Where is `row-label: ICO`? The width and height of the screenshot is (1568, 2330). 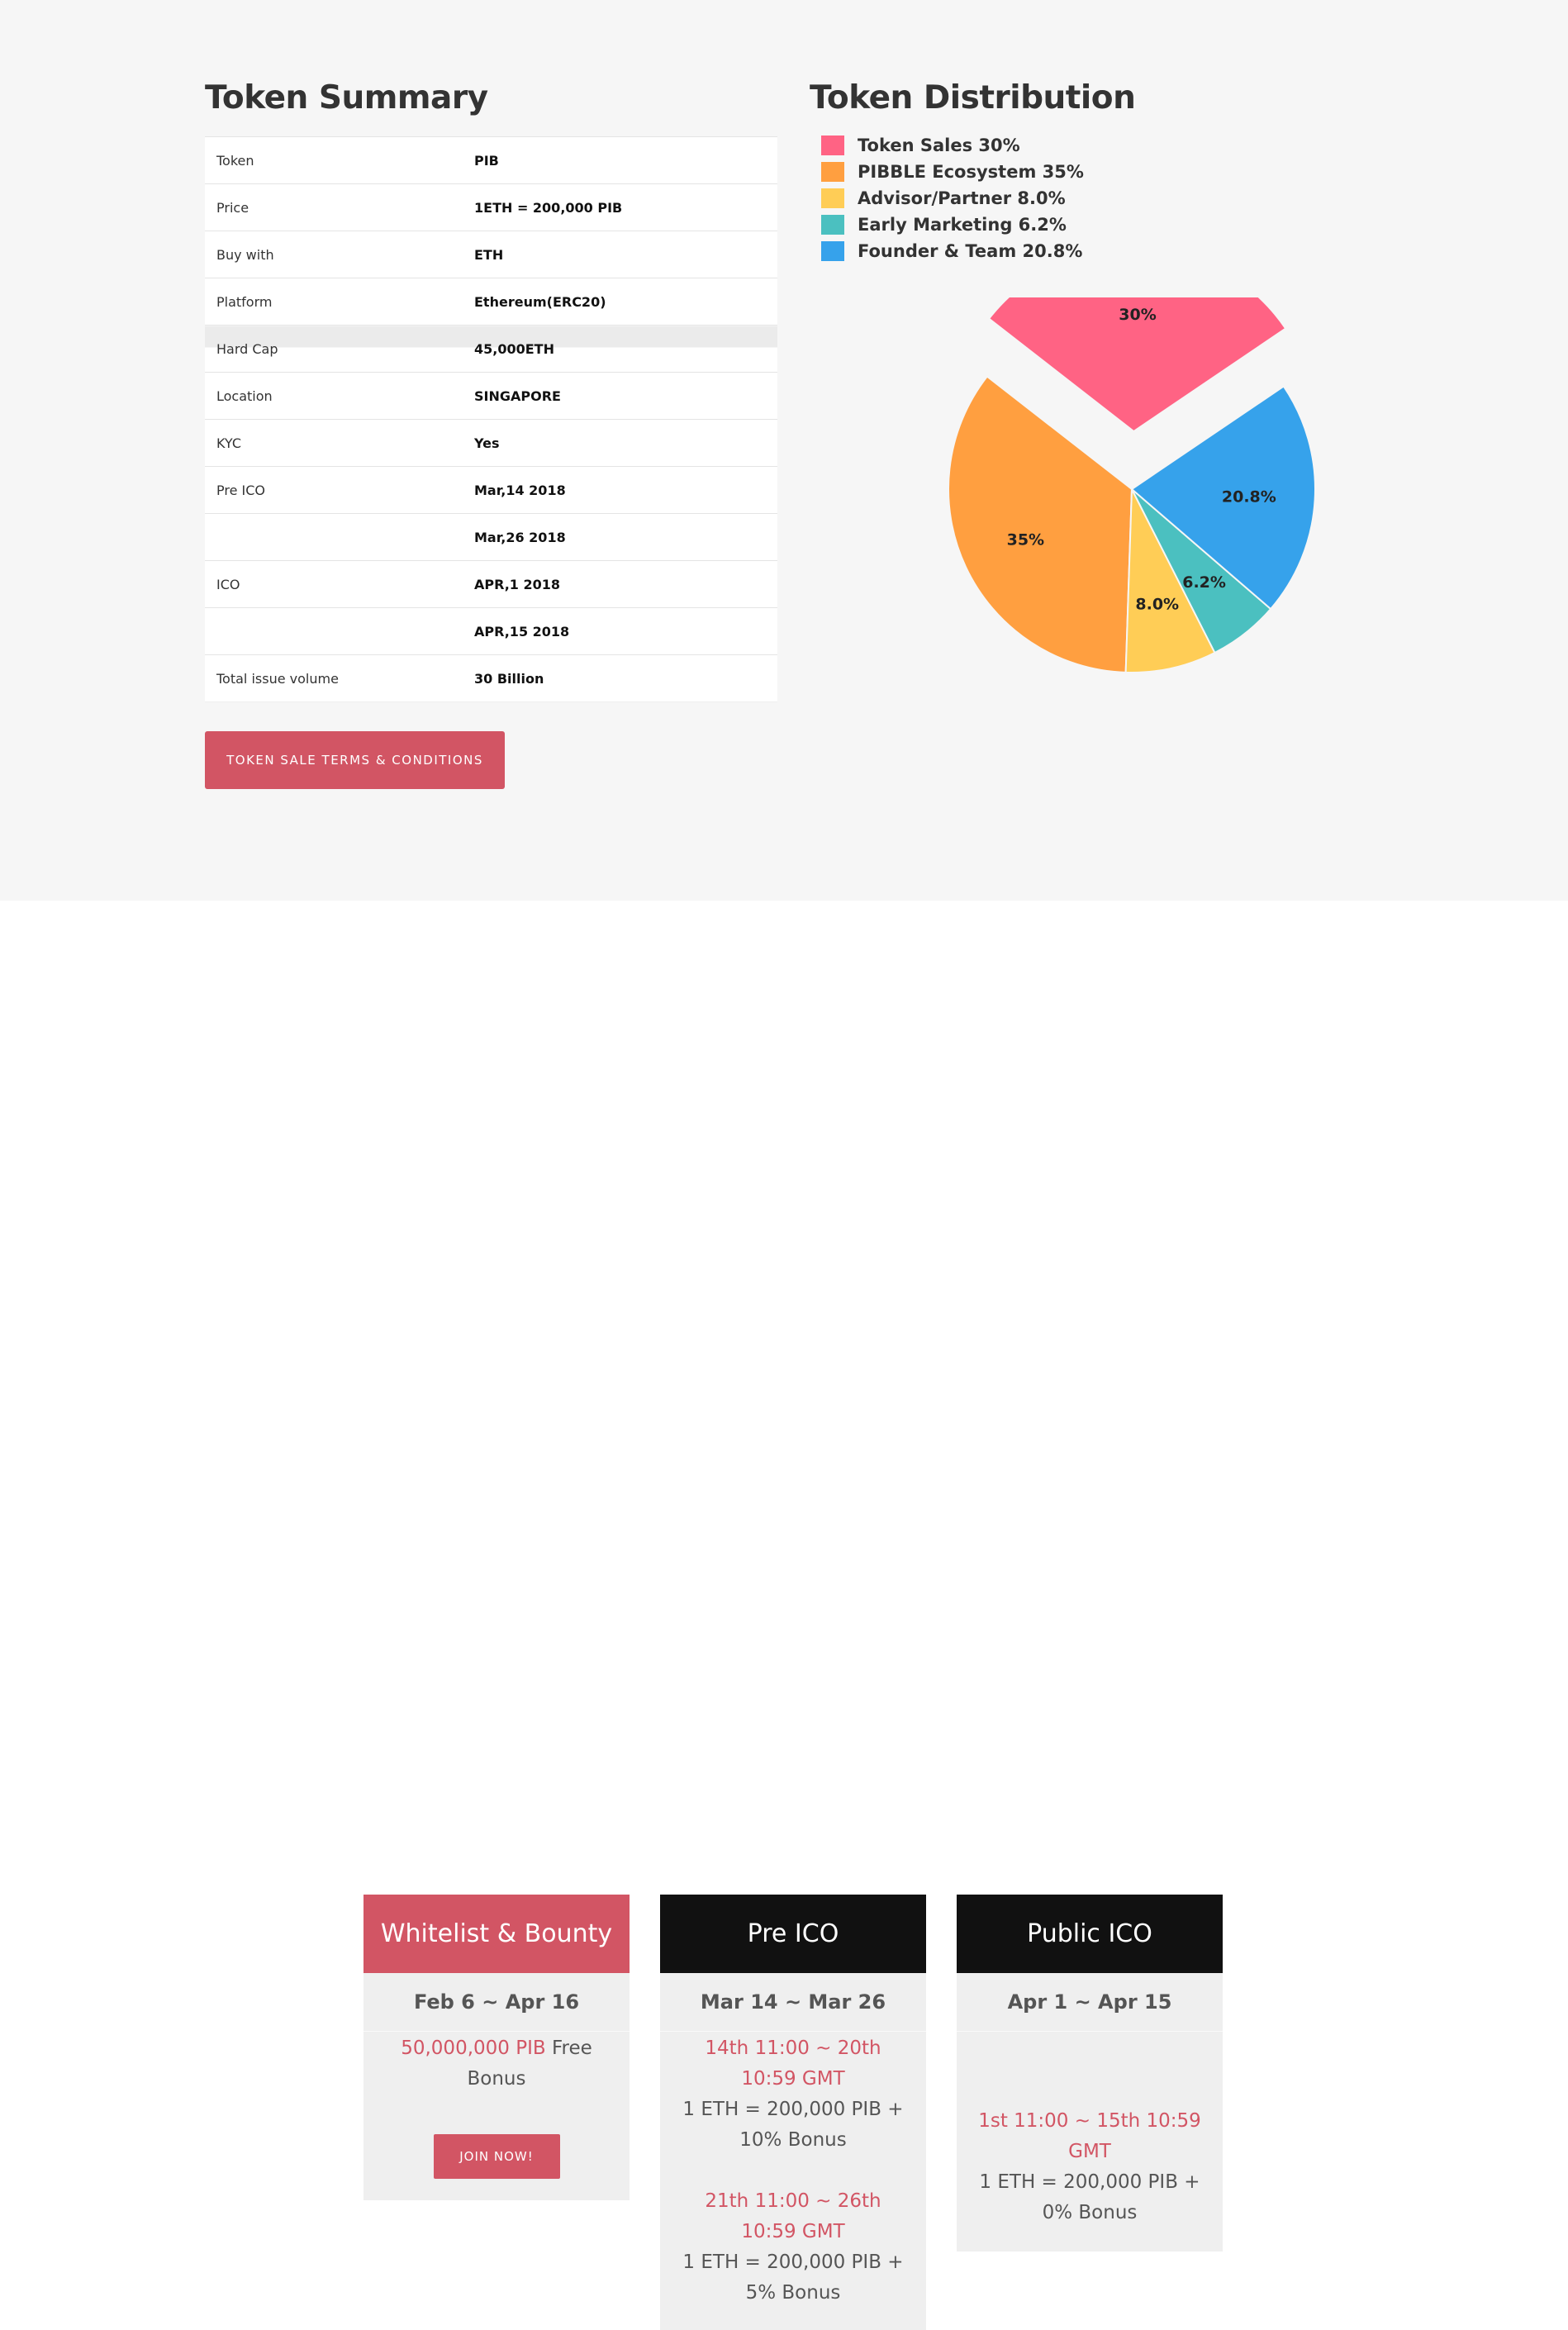 row-label: ICO is located at coordinates (340, 584).